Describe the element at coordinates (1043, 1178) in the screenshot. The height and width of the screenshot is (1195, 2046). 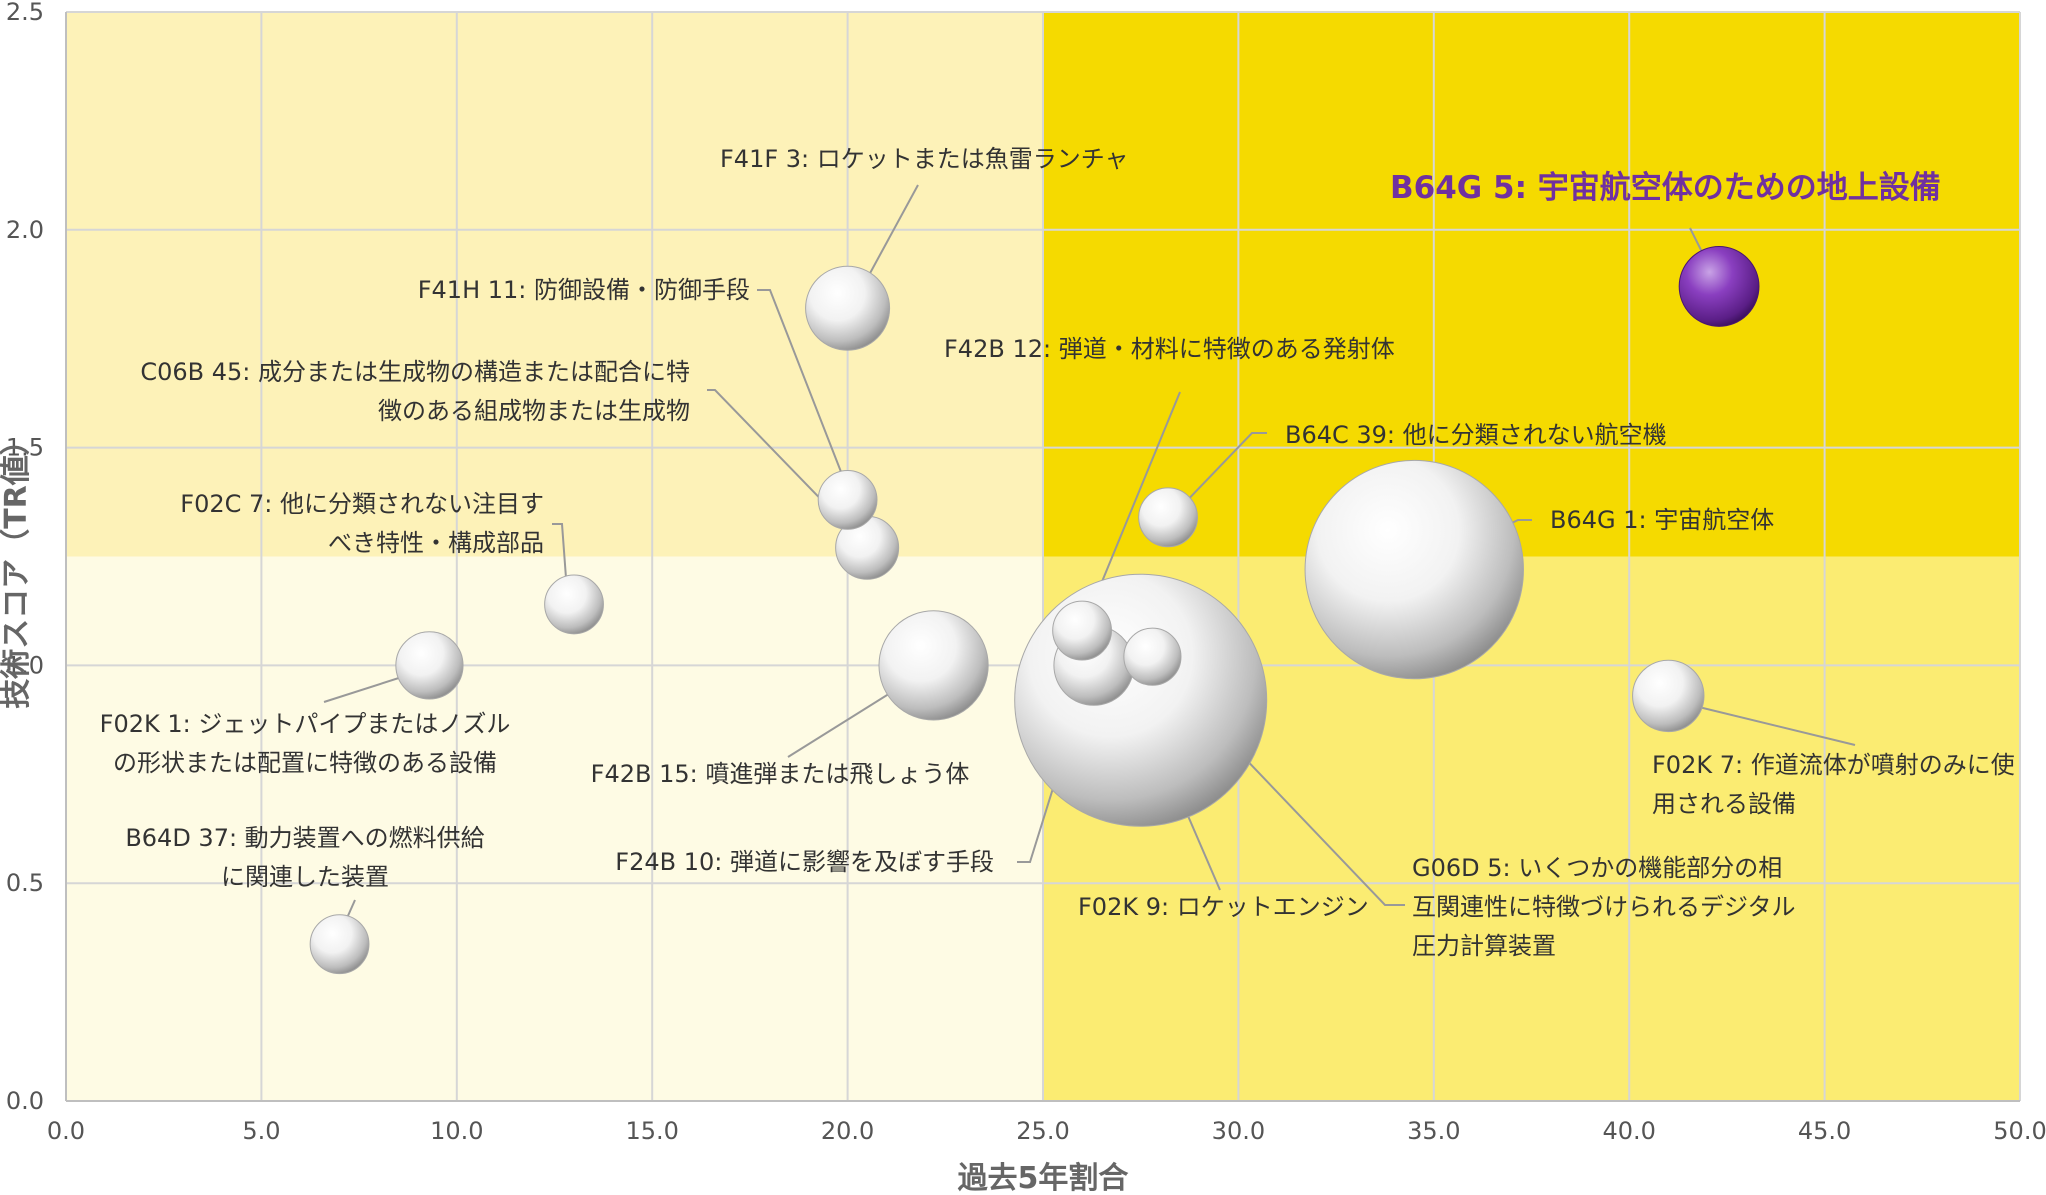
I see `x-axis-title: 過去5年割合` at that location.